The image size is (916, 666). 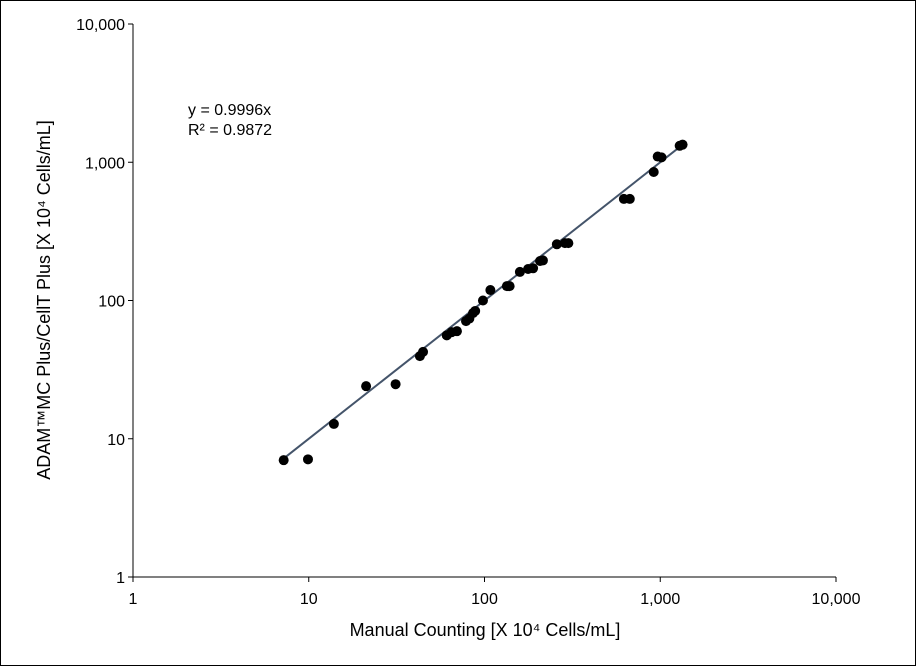 What do you see at coordinates (133, 599) in the screenshot?
I see `x-tick-label: 1` at bounding box center [133, 599].